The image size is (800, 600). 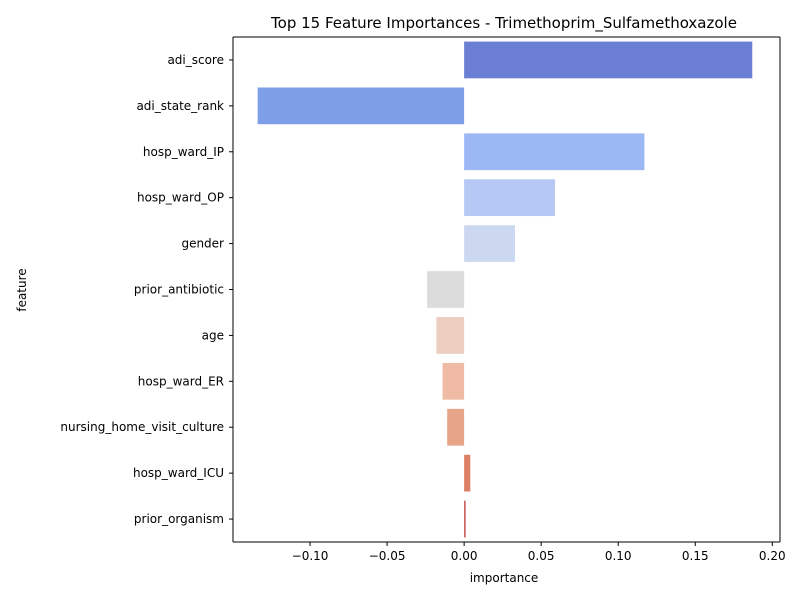 What do you see at coordinates (178, 473) in the screenshot?
I see `y-tick-label: hosp_ward_ICU` at bounding box center [178, 473].